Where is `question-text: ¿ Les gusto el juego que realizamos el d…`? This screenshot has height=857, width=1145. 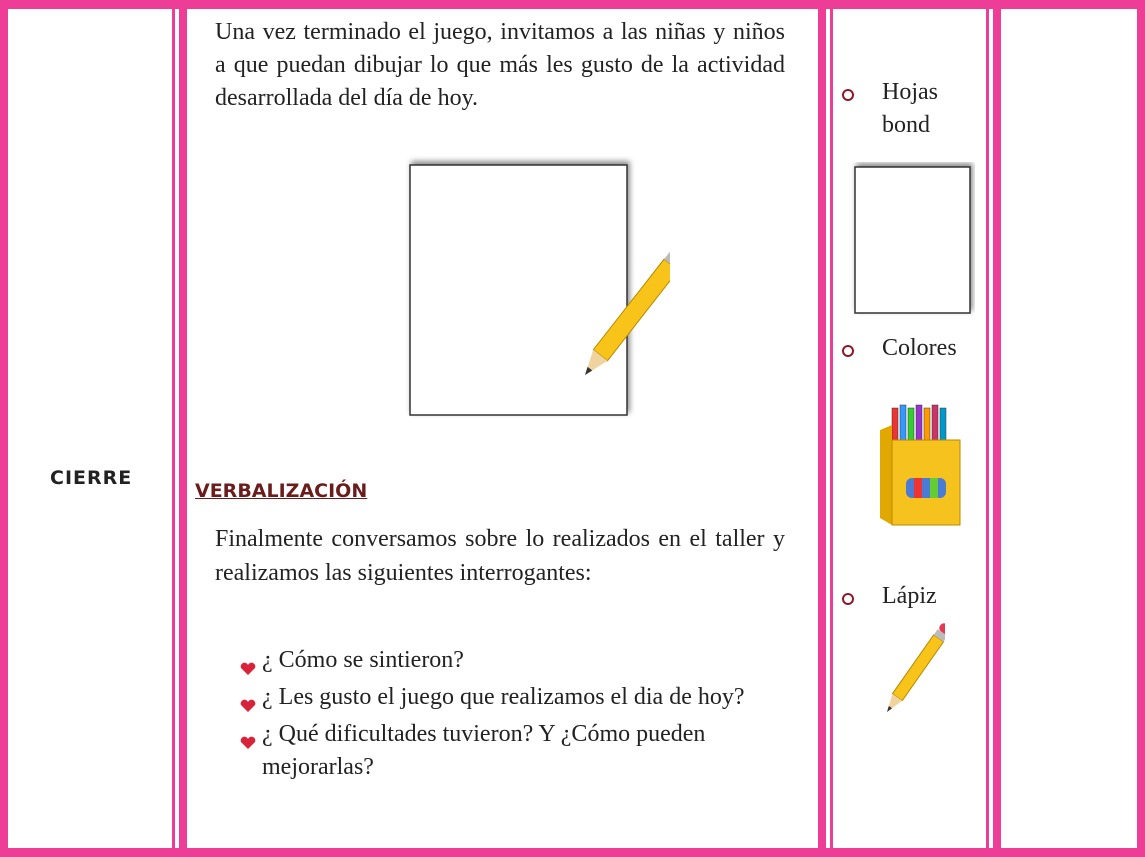 question-text: ¿ Les gusto el juego que realizamos el d… is located at coordinates (503, 697).